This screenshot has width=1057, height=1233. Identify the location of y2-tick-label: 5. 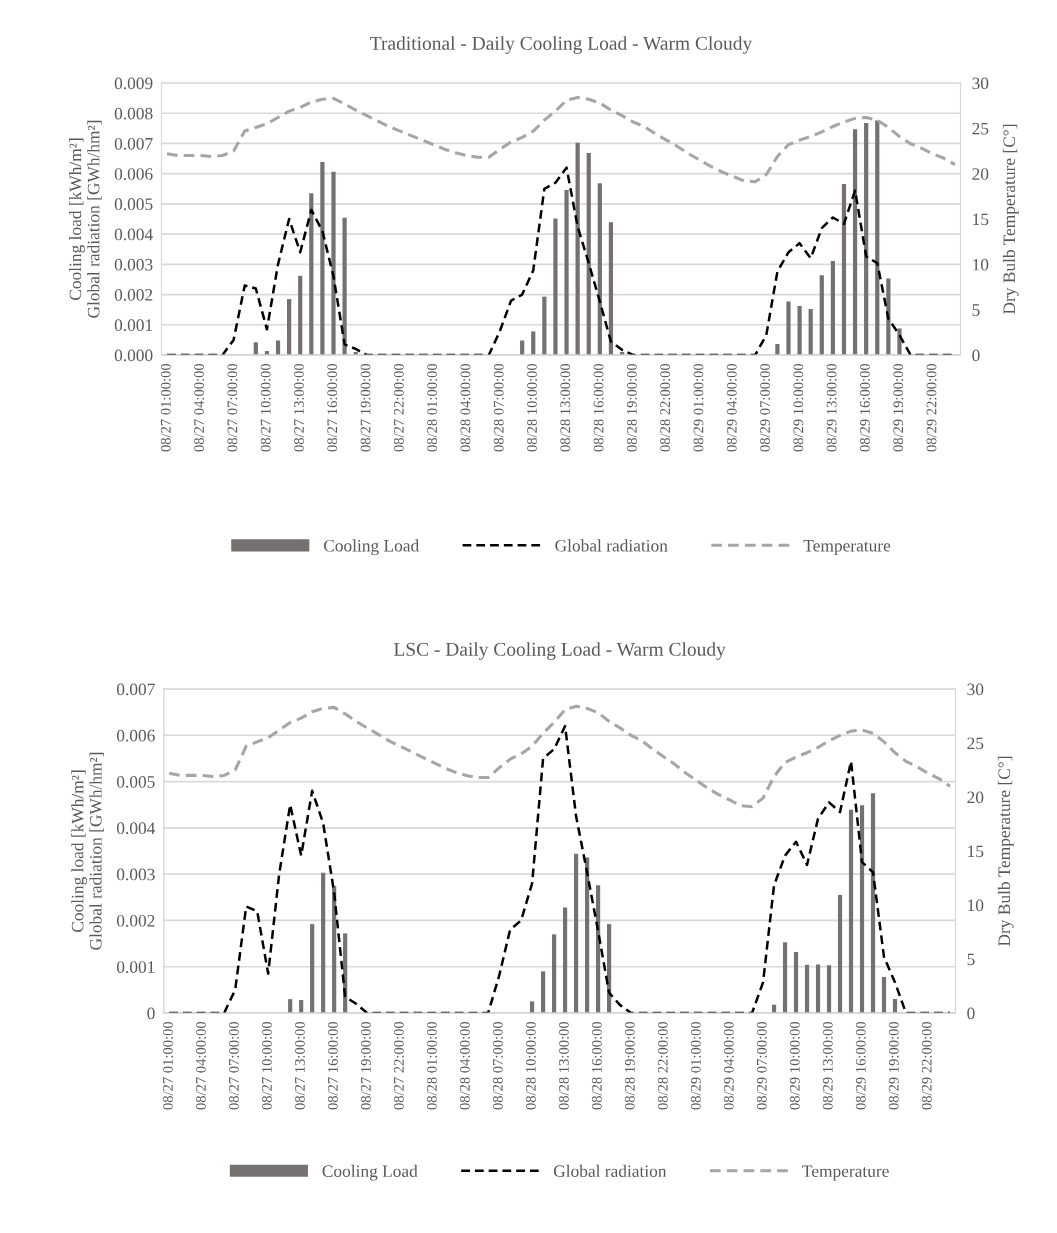
(976, 310).